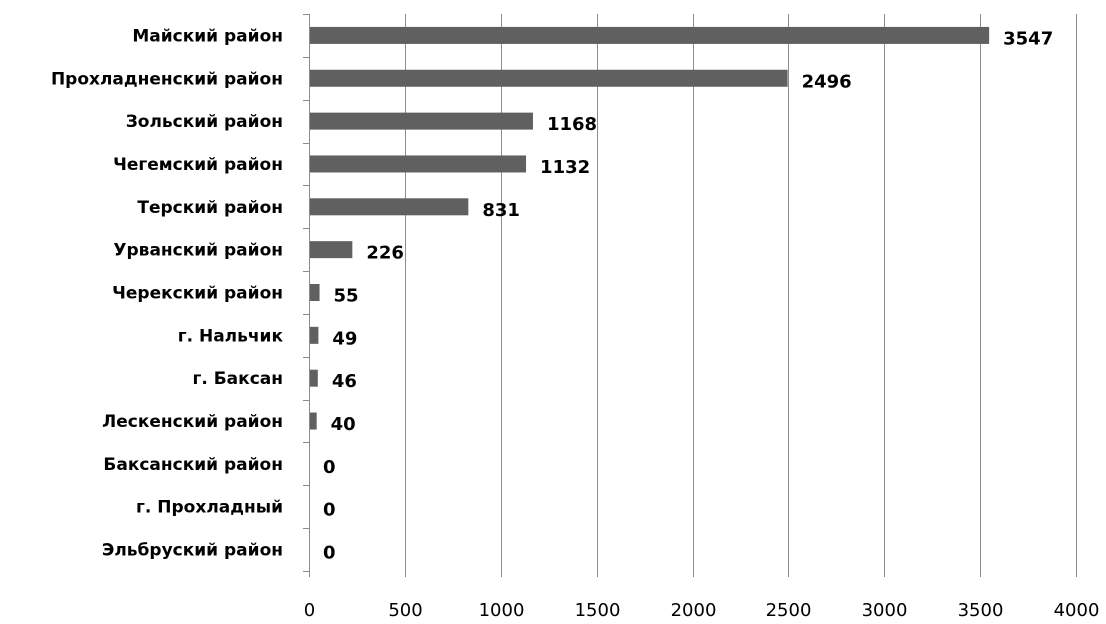 Image resolution: width=1106 pixels, height=624 pixels. What do you see at coordinates (694, 610) in the screenshot?
I see `x-tick-label: 2000` at bounding box center [694, 610].